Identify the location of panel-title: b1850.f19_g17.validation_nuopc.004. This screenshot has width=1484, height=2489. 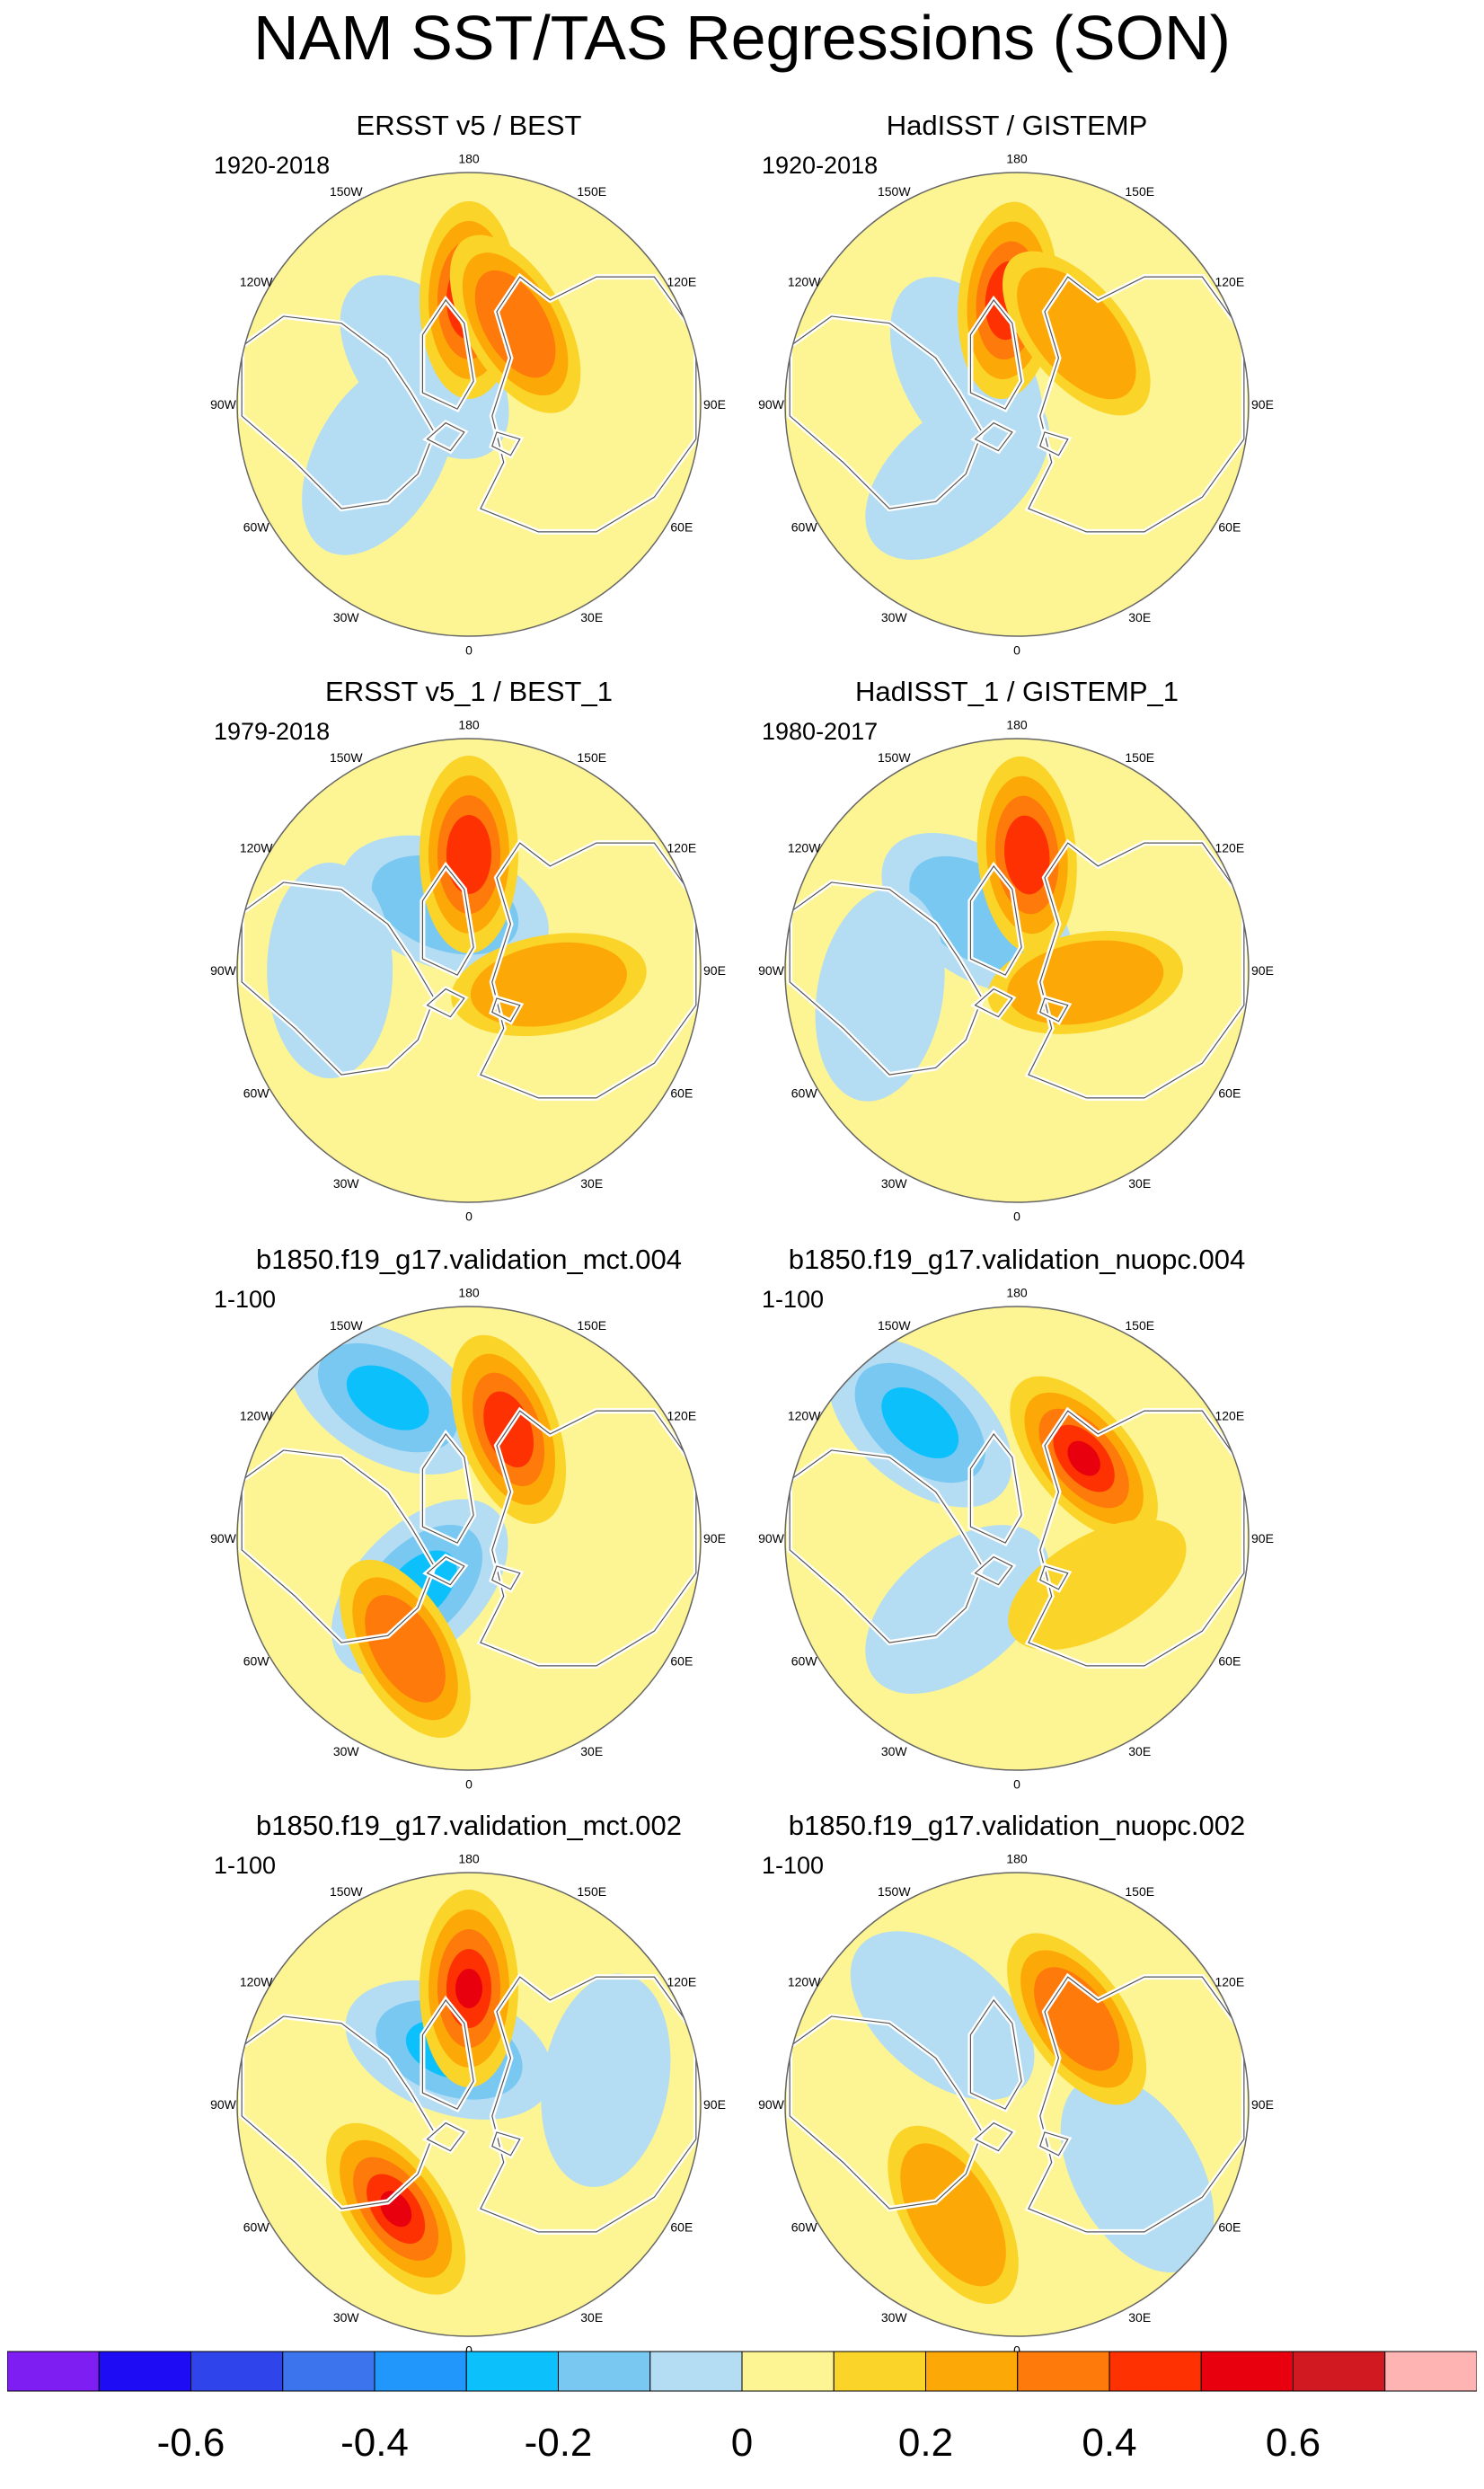
(1017, 1259).